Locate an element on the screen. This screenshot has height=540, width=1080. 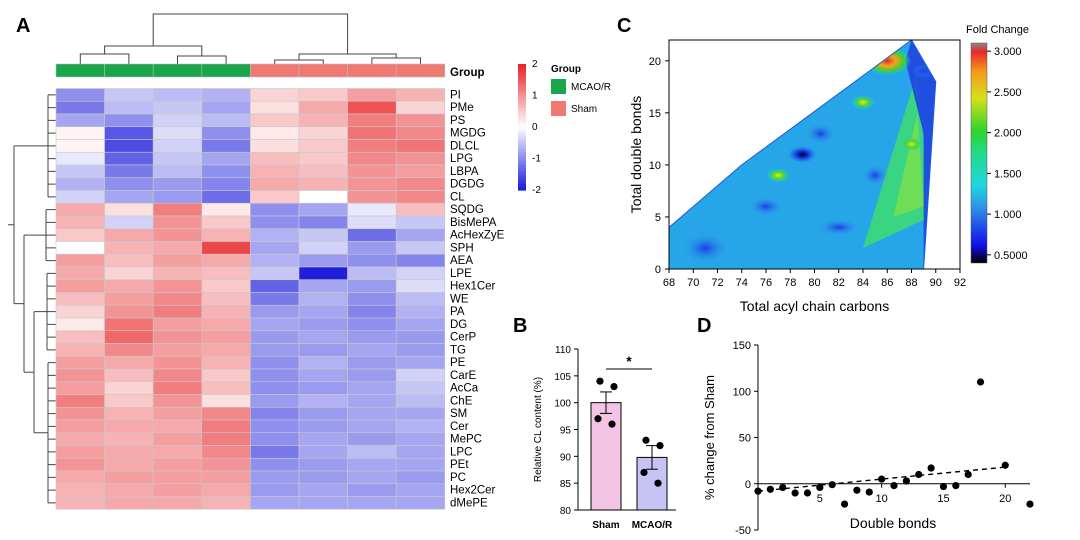
colorbar-tick-label: 1 is located at coordinates (535, 96).